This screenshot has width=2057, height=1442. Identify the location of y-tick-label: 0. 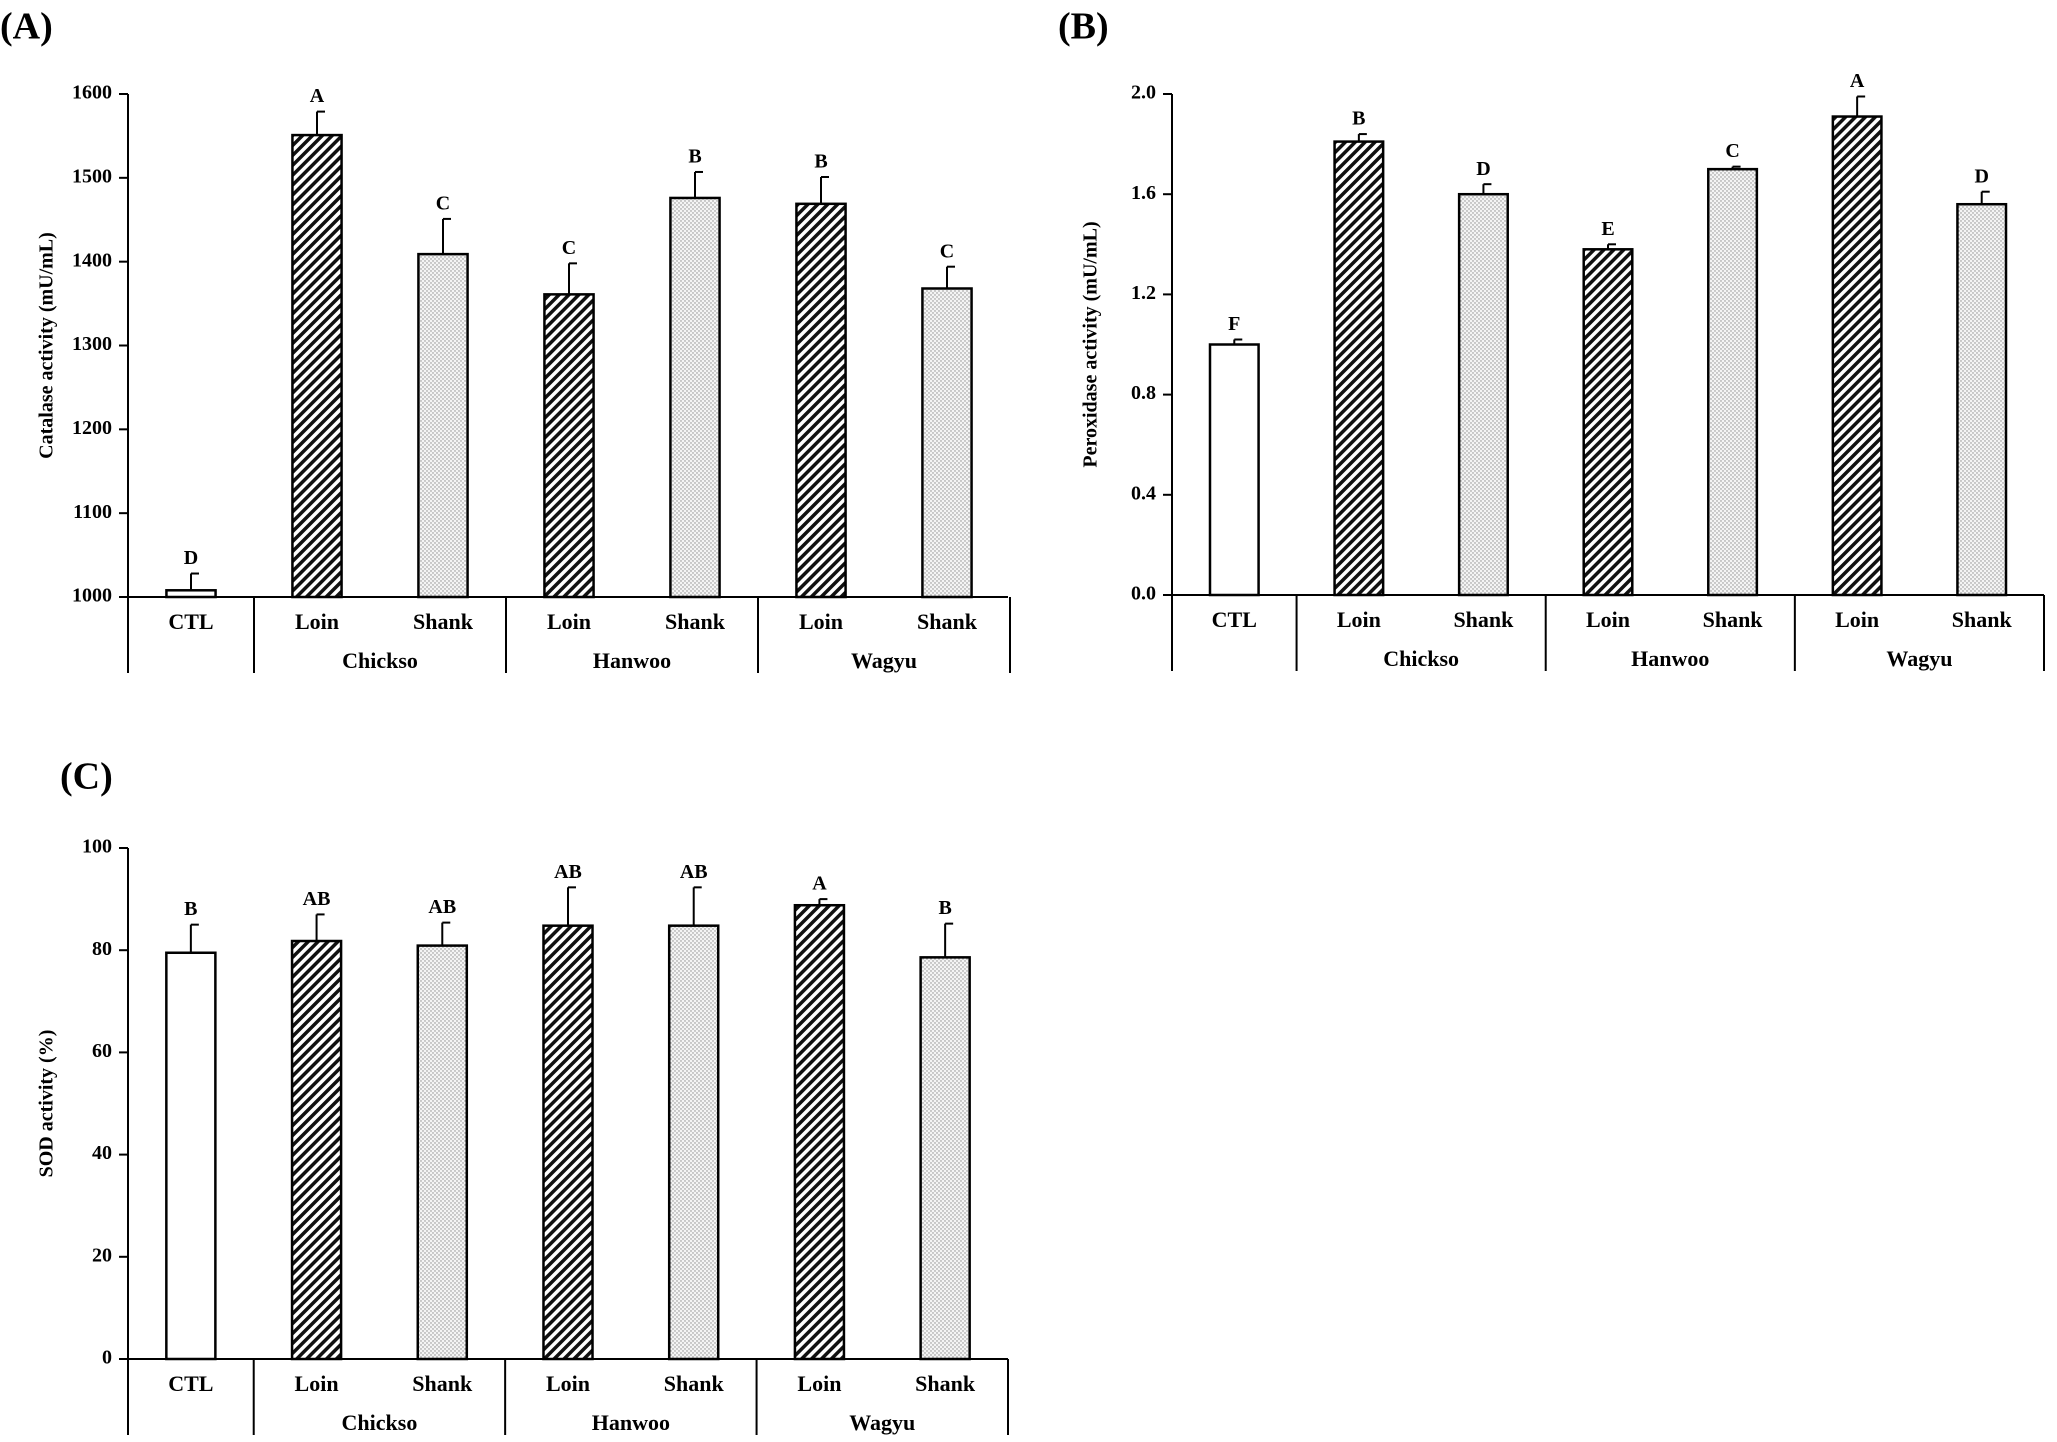
(107, 1358).